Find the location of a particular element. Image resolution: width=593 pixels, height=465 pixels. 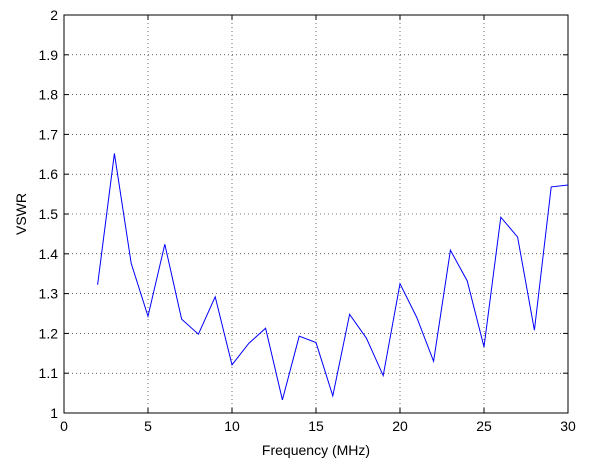

y-tick-label: 2 is located at coordinates (54, 15).